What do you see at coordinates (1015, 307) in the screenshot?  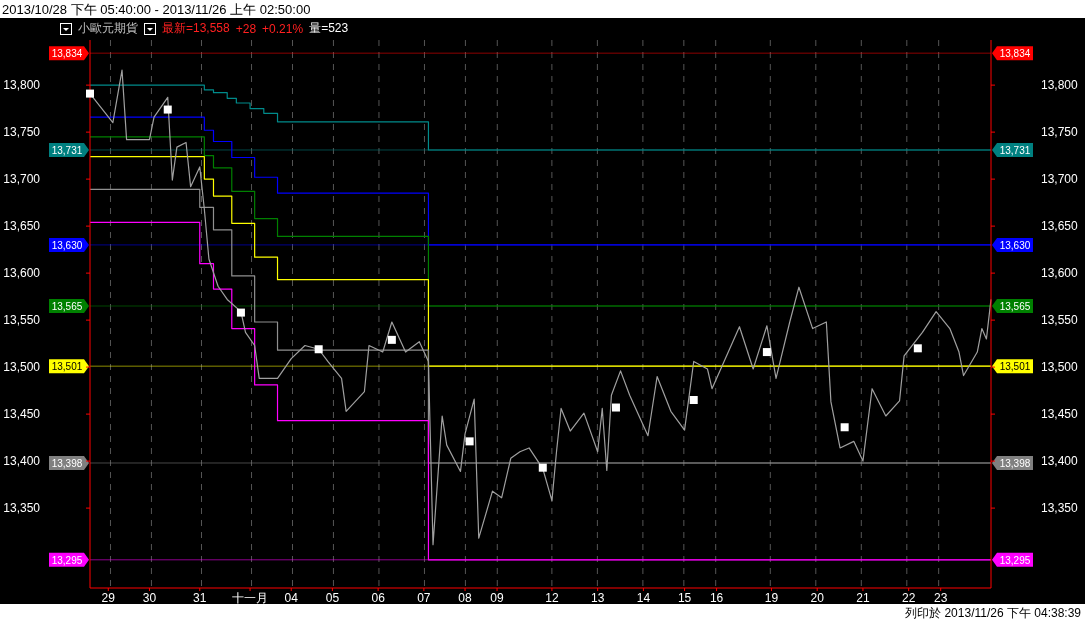 I see `text: 13,565` at bounding box center [1015, 307].